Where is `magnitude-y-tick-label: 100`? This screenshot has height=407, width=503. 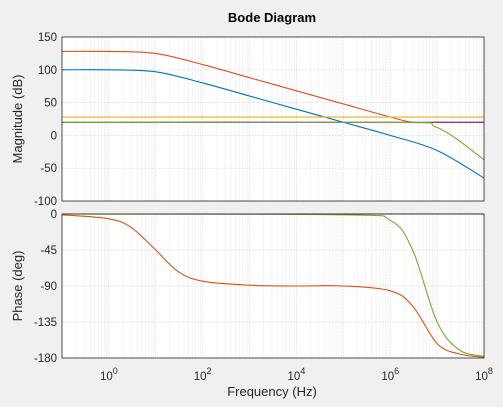 magnitude-y-tick-label: 100 is located at coordinates (47, 71).